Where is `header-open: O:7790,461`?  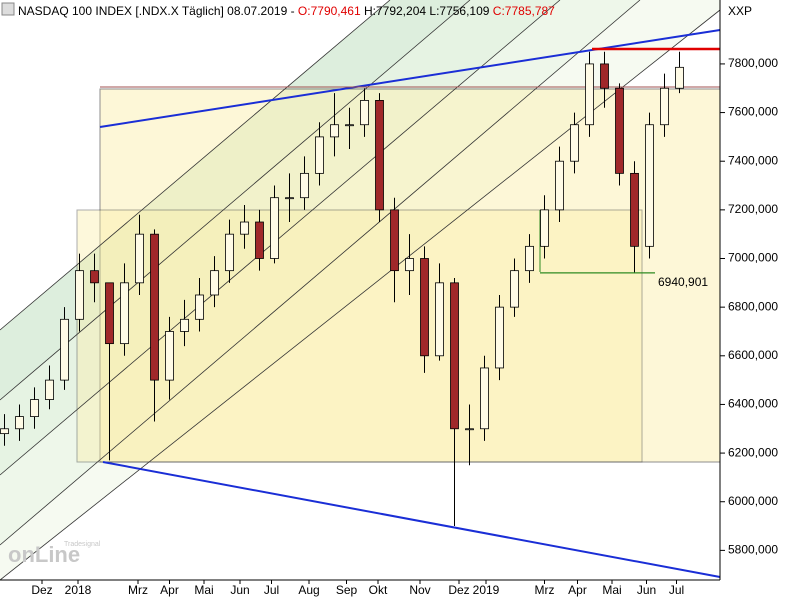 header-open: O:7790,461 is located at coordinates (329, 11).